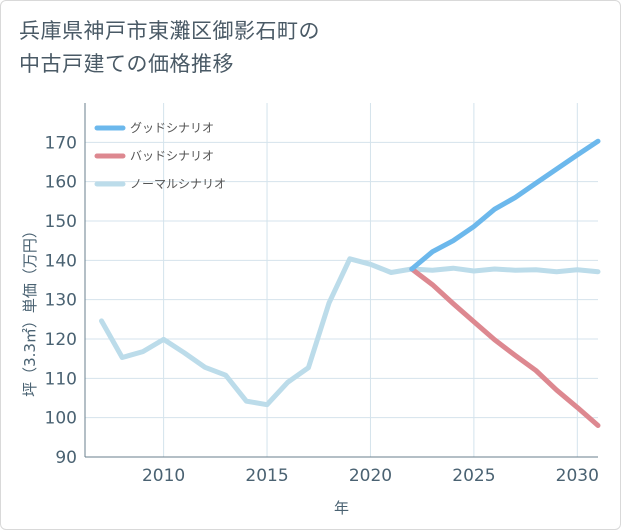  What do you see at coordinates (577, 476) in the screenshot?
I see `x-tick-label: 2030` at bounding box center [577, 476].